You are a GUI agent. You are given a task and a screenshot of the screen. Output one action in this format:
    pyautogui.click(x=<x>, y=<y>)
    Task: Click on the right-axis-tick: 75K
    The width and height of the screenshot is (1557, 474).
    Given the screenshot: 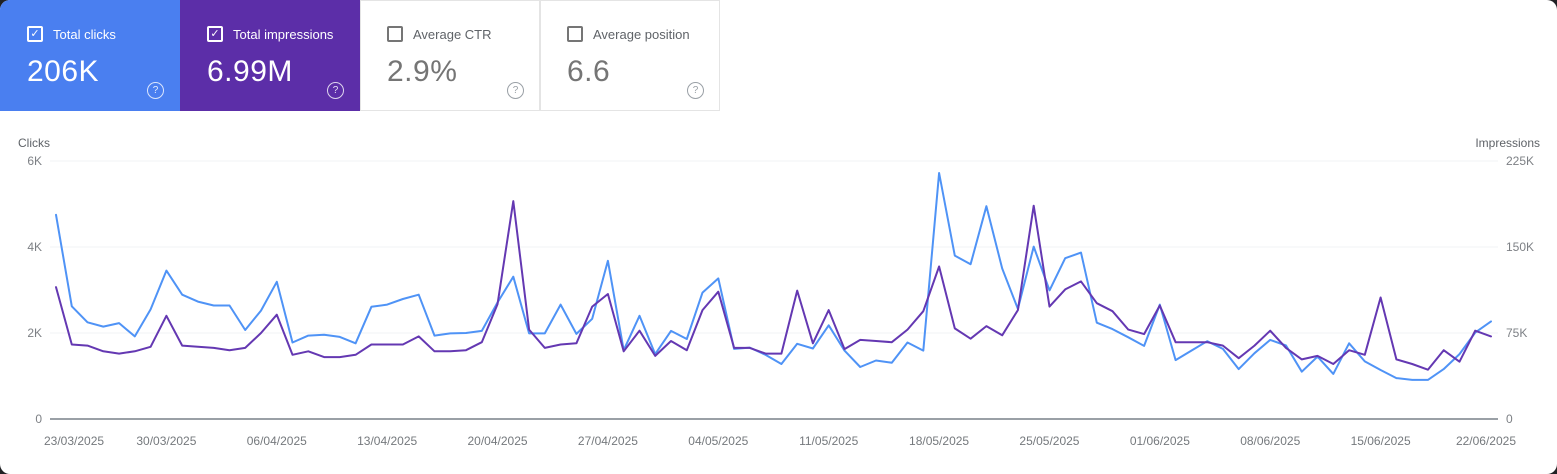 What is the action you would take?
    pyautogui.click(x=1517, y=333)
    